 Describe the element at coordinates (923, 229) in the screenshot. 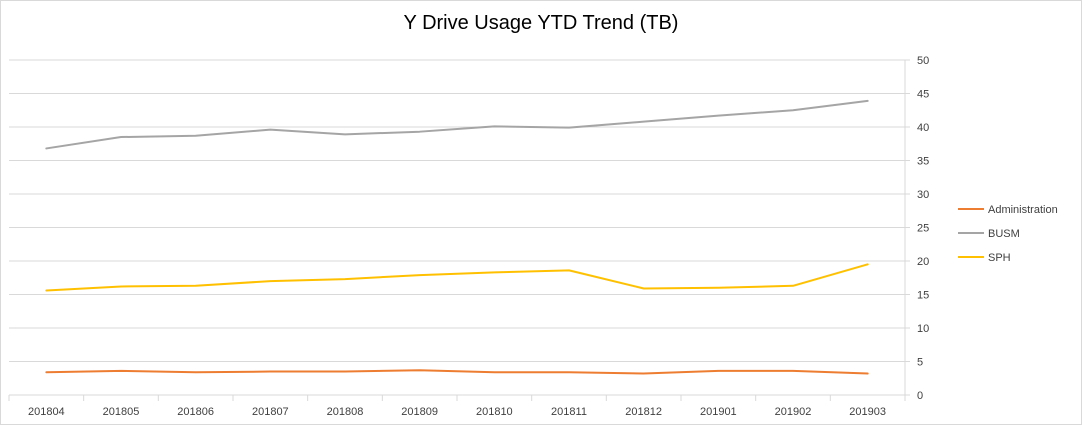

I see `y-tick-label: 25` at that location.